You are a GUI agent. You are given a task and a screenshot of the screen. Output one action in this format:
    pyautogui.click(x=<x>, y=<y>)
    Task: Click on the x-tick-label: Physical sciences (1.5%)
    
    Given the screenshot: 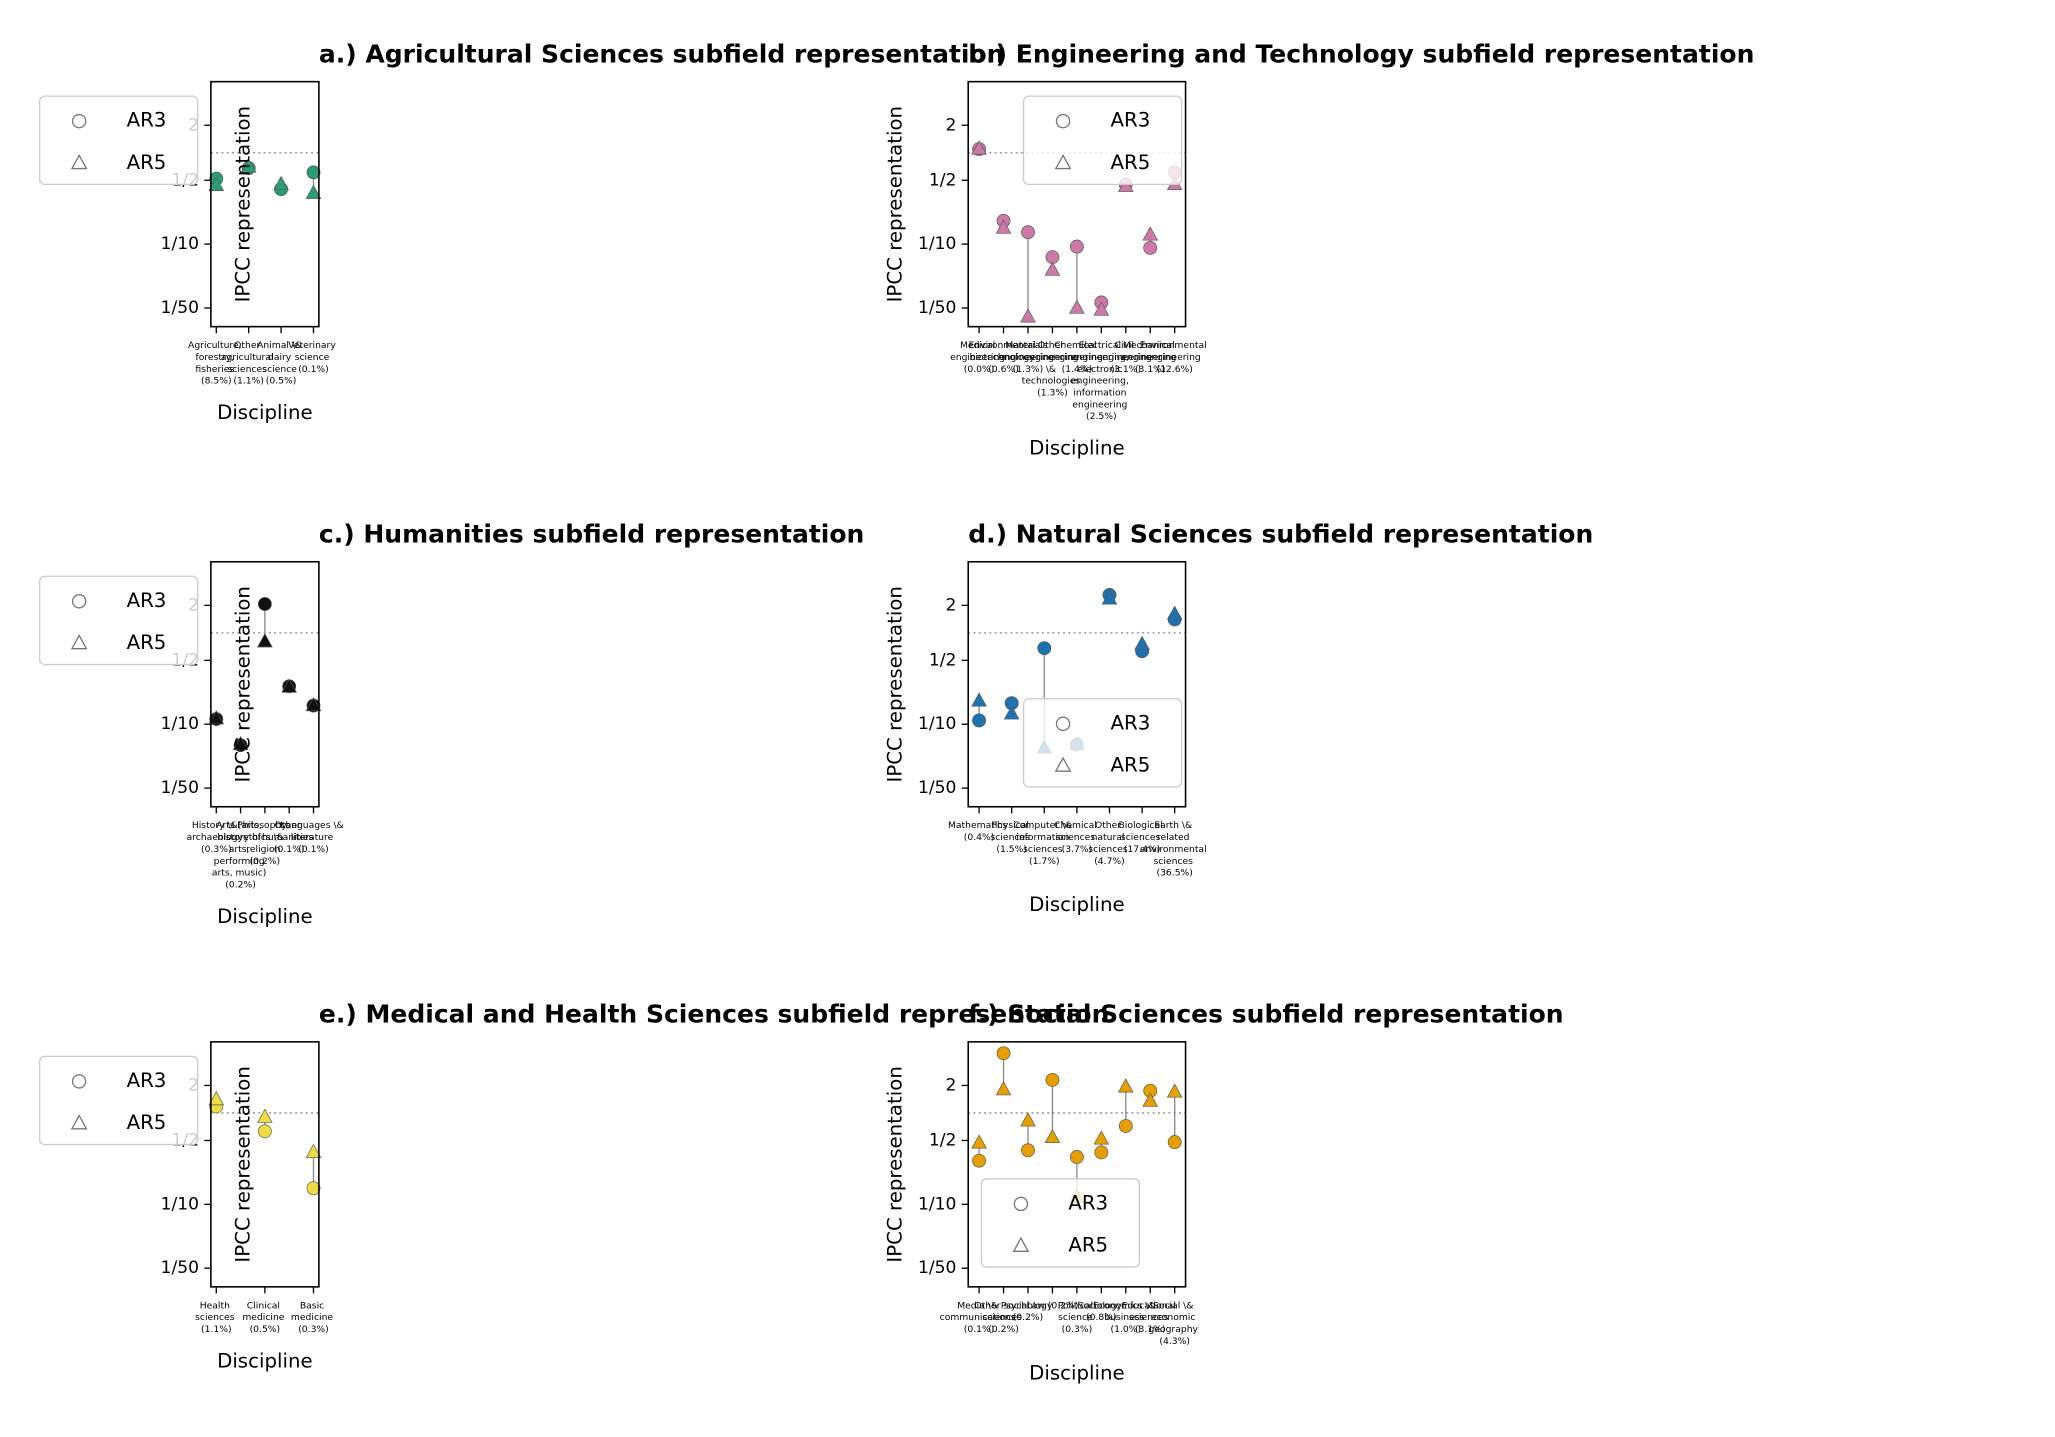 What is the action you would take?
    pyautogui.click(x=1012, y=837)
    